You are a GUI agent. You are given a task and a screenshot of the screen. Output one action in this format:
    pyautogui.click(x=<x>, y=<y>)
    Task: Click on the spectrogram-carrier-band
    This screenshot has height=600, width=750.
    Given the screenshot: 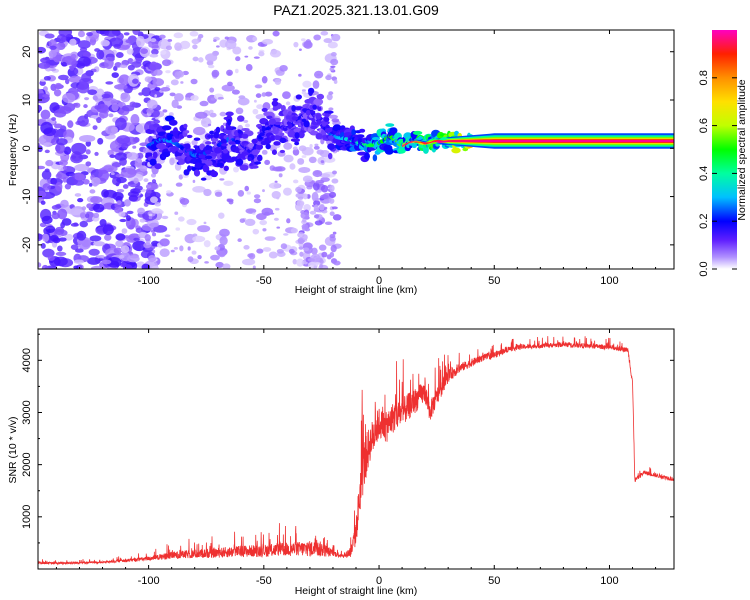 What is the action you would take?
    pyautogui.click(x=538, y=141)
    